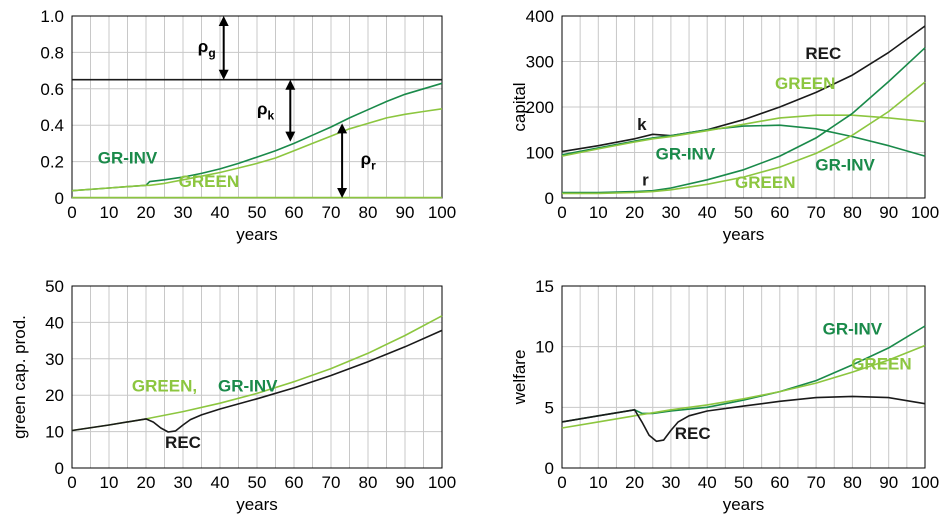 Image resolution: width=945 pixels, height=527 pixels. What do you see at coordinates (271, 116) in the screenshot?
I see `rho-subscript: k` at bounding box center [271, 116].